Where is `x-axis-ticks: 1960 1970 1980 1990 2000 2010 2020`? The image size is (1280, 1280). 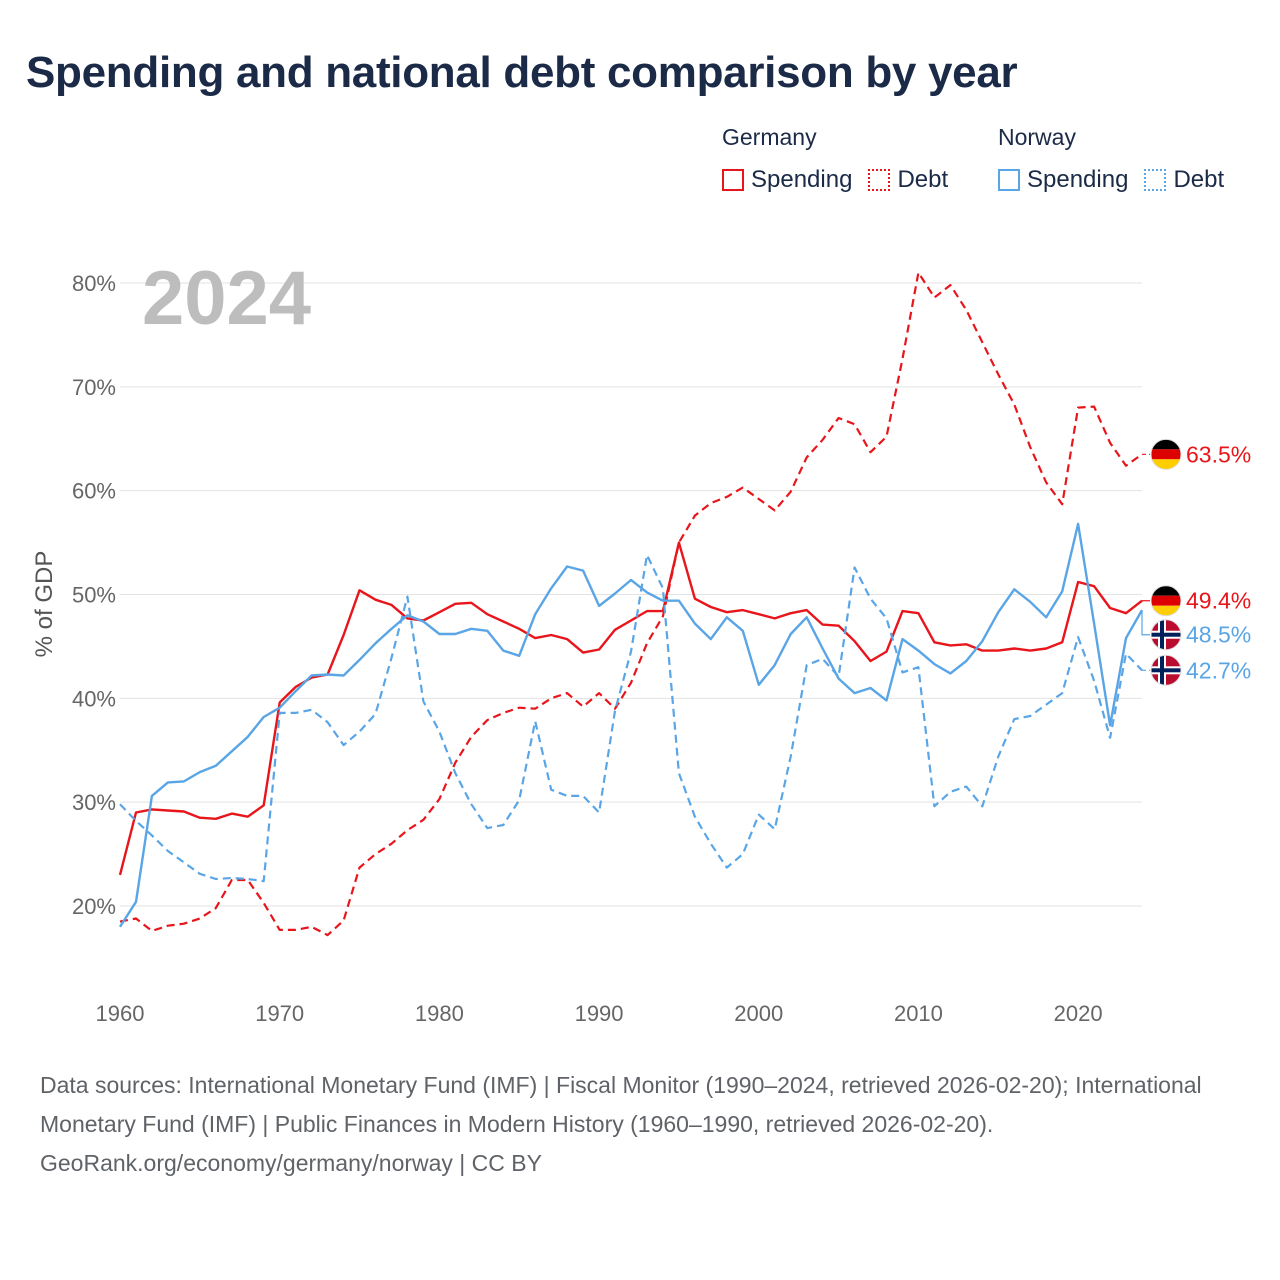
x-axis-ticks: 1960 1970 1980 1990 2000 2010 2020 is located at coordinates (599, 1013).